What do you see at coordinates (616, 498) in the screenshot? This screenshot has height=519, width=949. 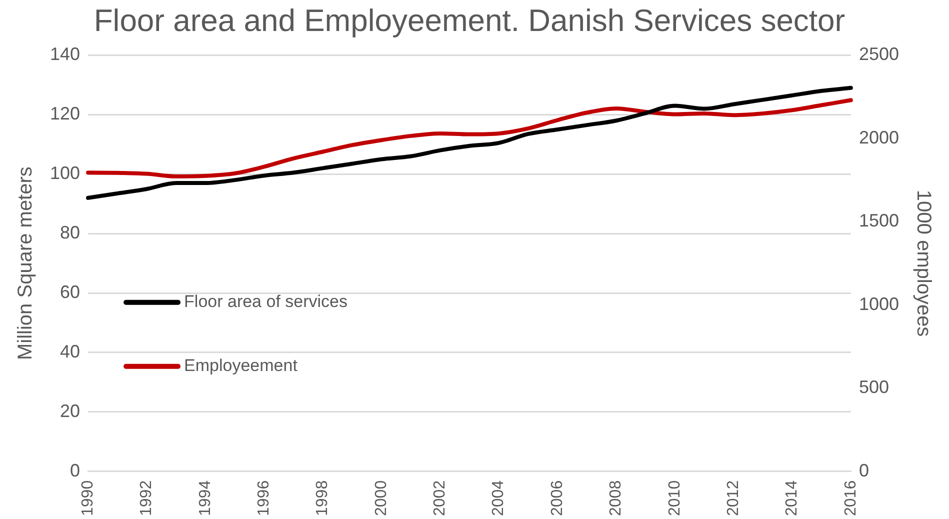 I see `x-tick-label: 2008` at bounding box center [616, 498].